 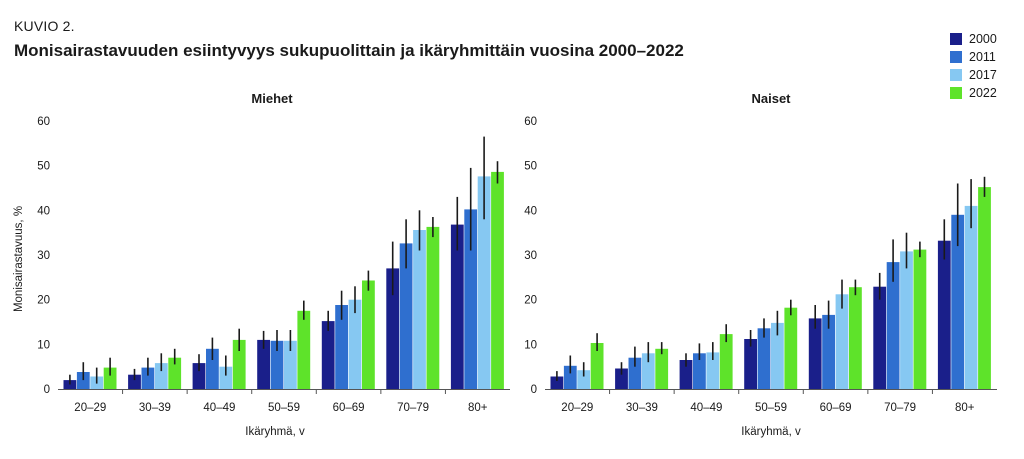 I want to click on legend-item-2022: 2022, so click(x=973, y=93).